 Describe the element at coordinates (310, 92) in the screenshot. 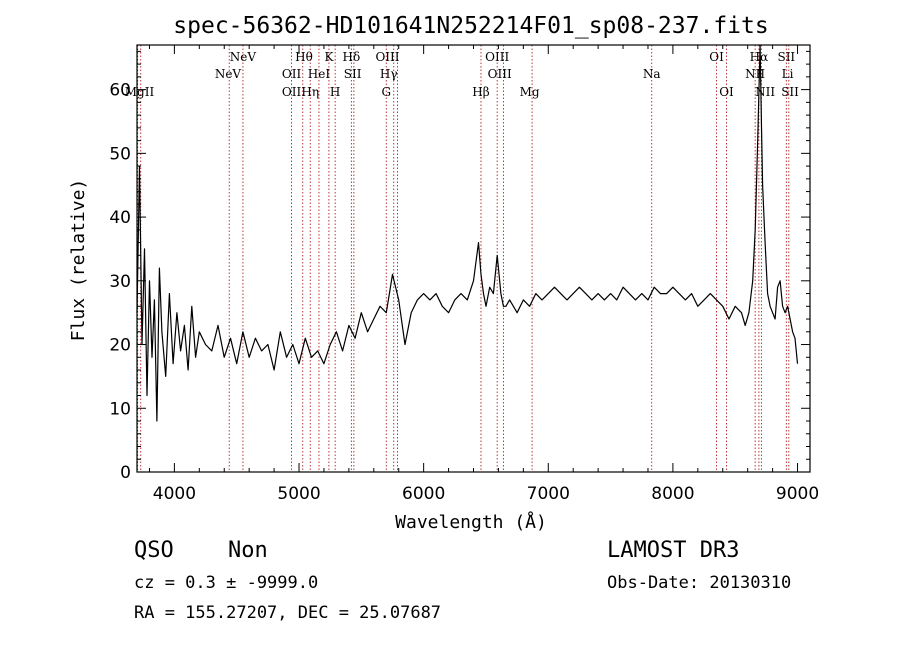

I see `emission-line-label: Hη` at that location.